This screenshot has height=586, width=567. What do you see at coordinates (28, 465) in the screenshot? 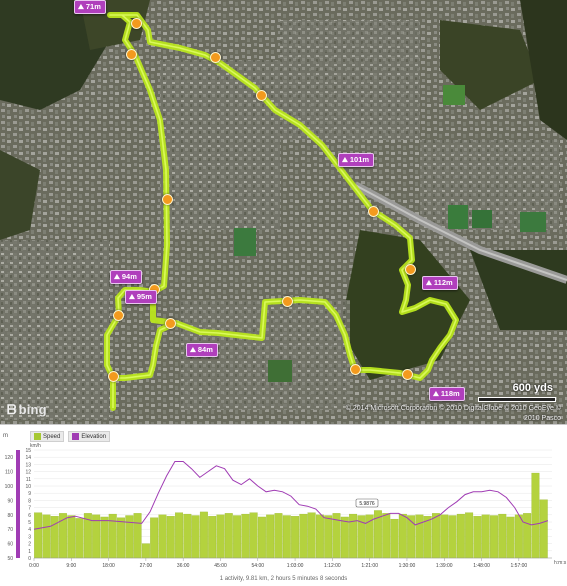
I see `speed-tick-label: 13` at bounding box center [28, 465].